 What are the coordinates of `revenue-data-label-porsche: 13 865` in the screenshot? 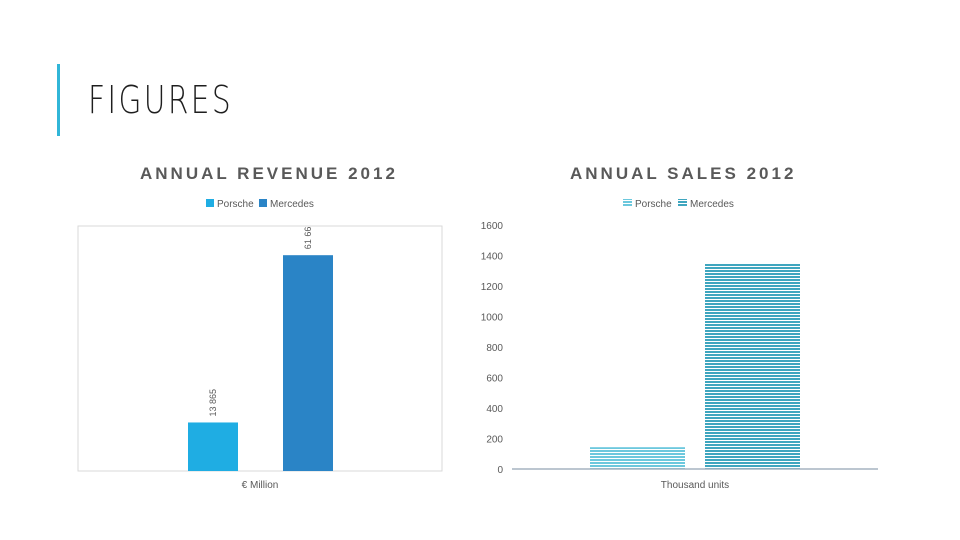 It's located at (213, 403).